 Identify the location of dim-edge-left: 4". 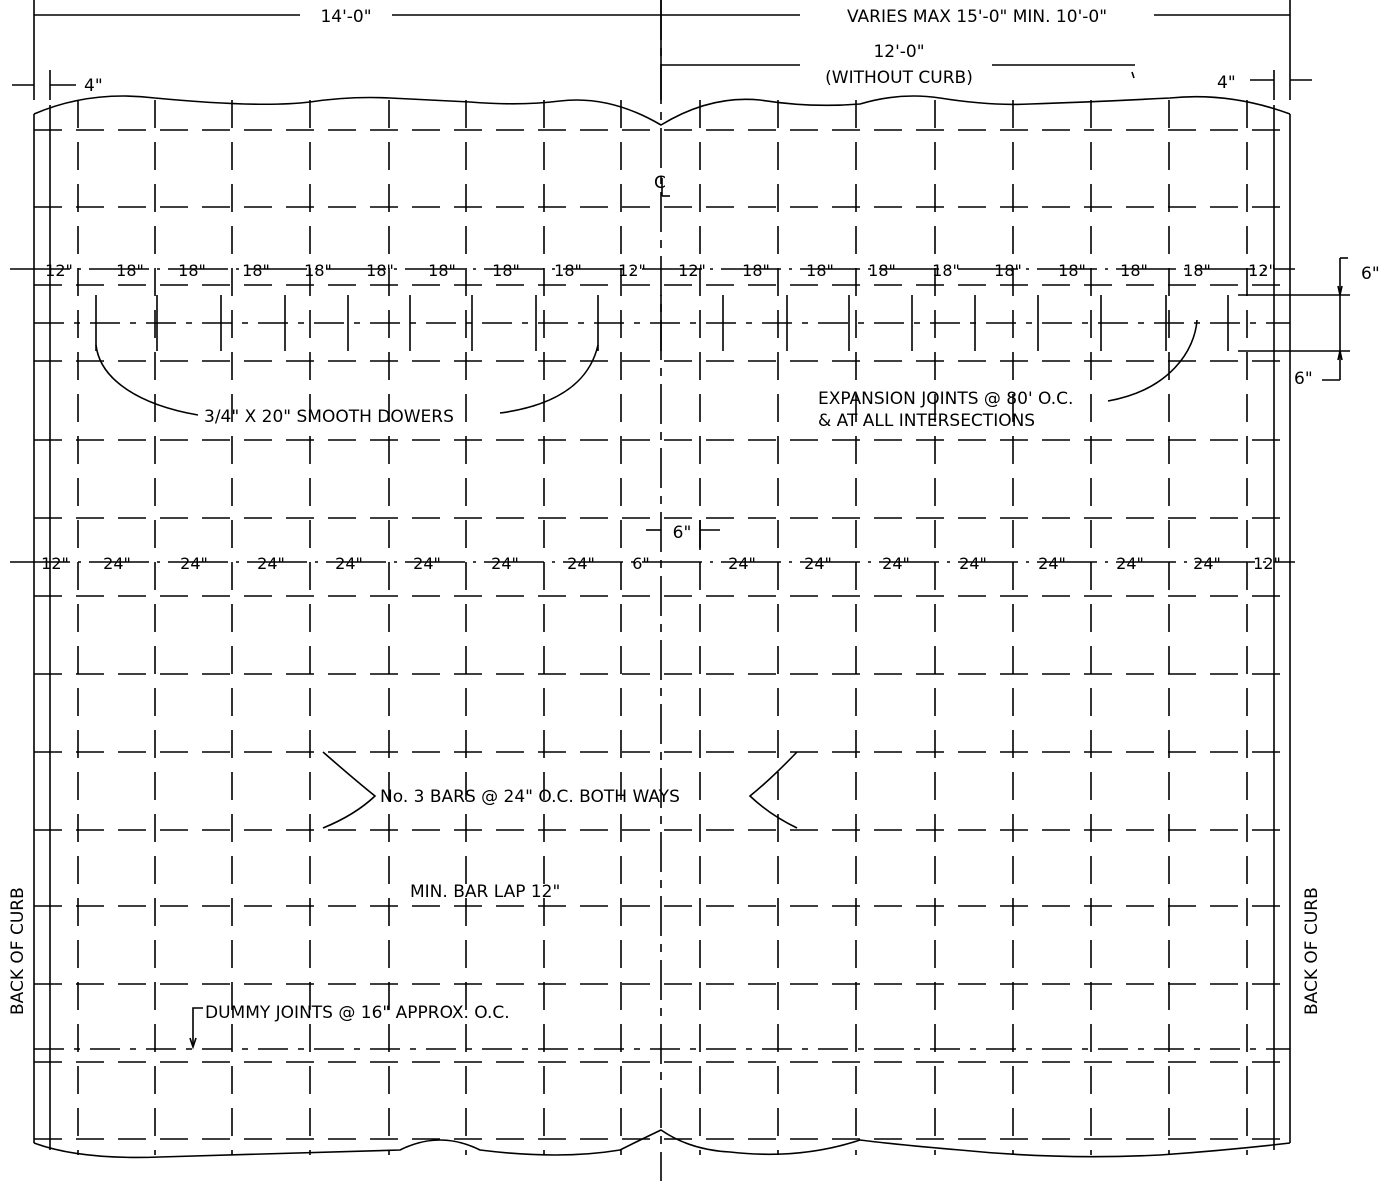
(93, 86).